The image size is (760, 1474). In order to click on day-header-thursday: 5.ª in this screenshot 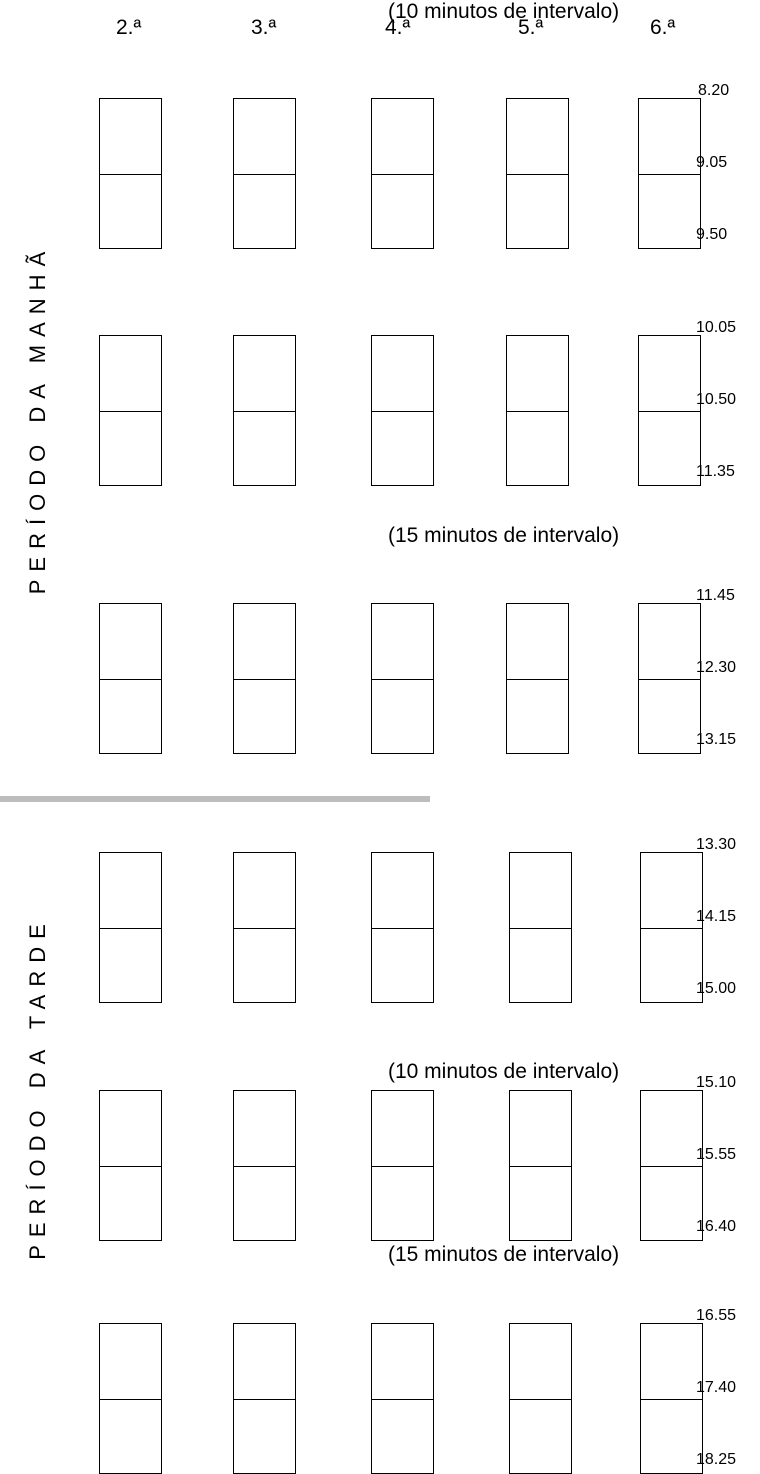, I will do `click(531, 27)`.